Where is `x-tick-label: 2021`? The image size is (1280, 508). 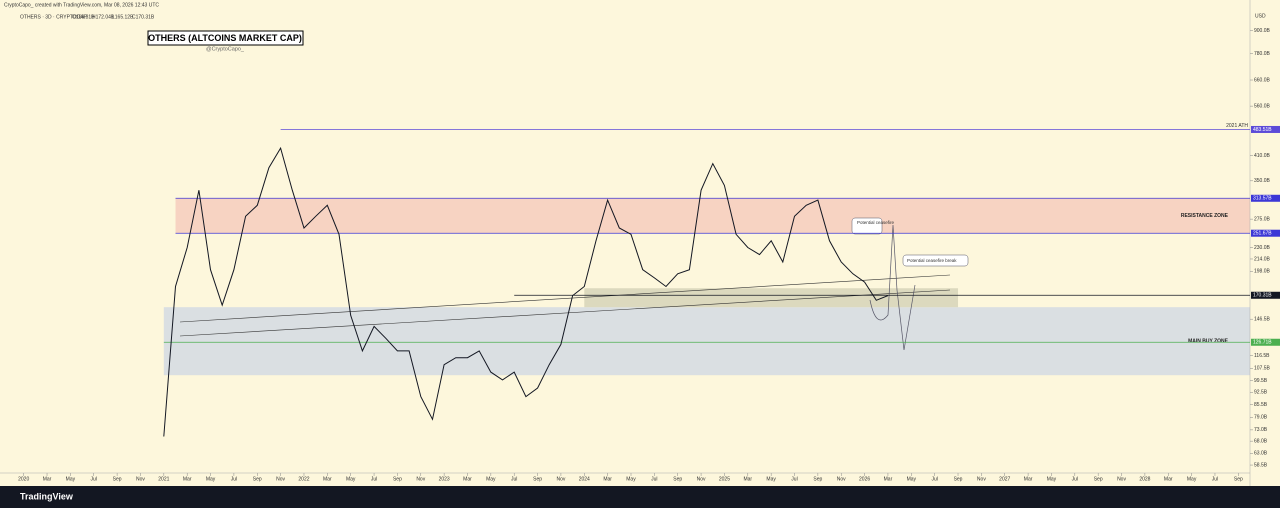
x-tick-label: 2021 is located at coordinates (163, 479).